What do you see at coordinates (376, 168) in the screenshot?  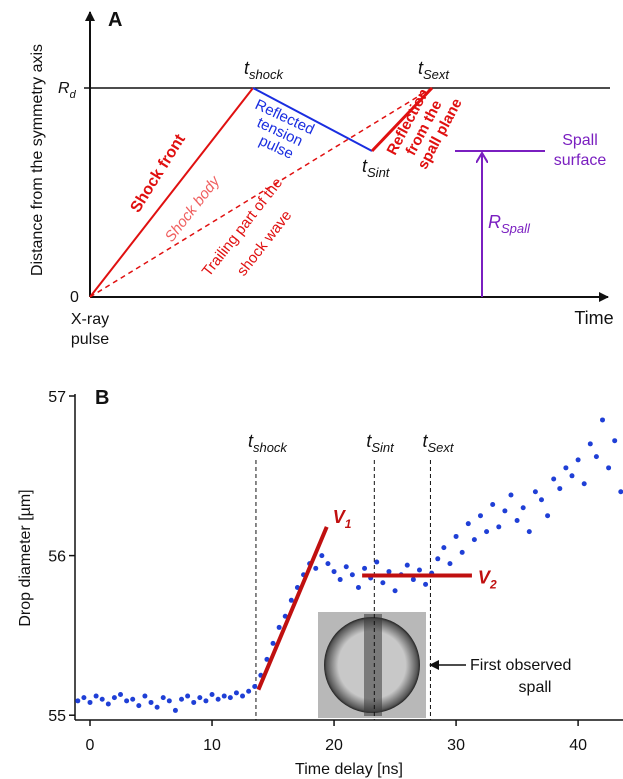 I see `t-sint: tSint` at bounding box center [376, 168].